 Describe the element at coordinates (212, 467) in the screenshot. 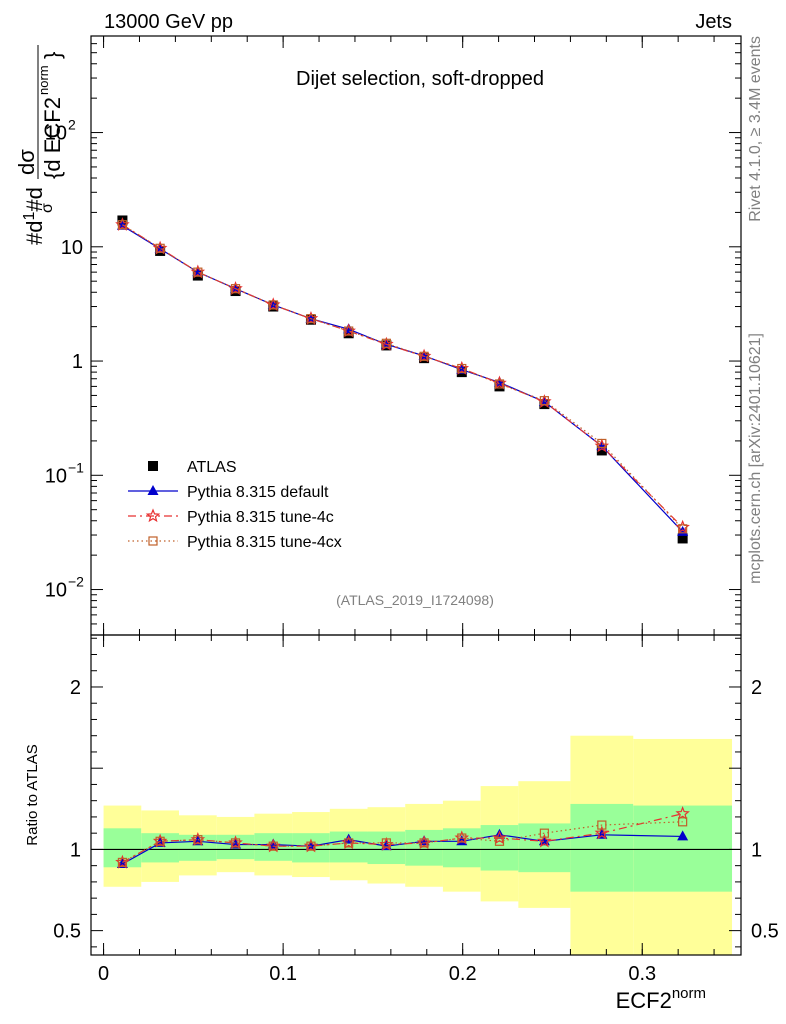

I see `legend-label: ATLAS` at that location.